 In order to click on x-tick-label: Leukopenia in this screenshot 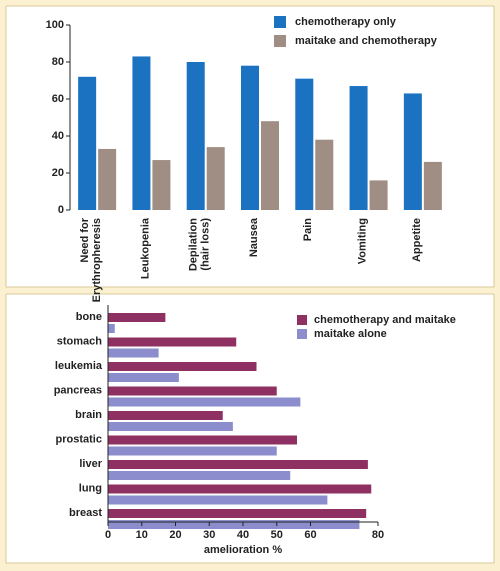, I will do `click(145, 248)`.